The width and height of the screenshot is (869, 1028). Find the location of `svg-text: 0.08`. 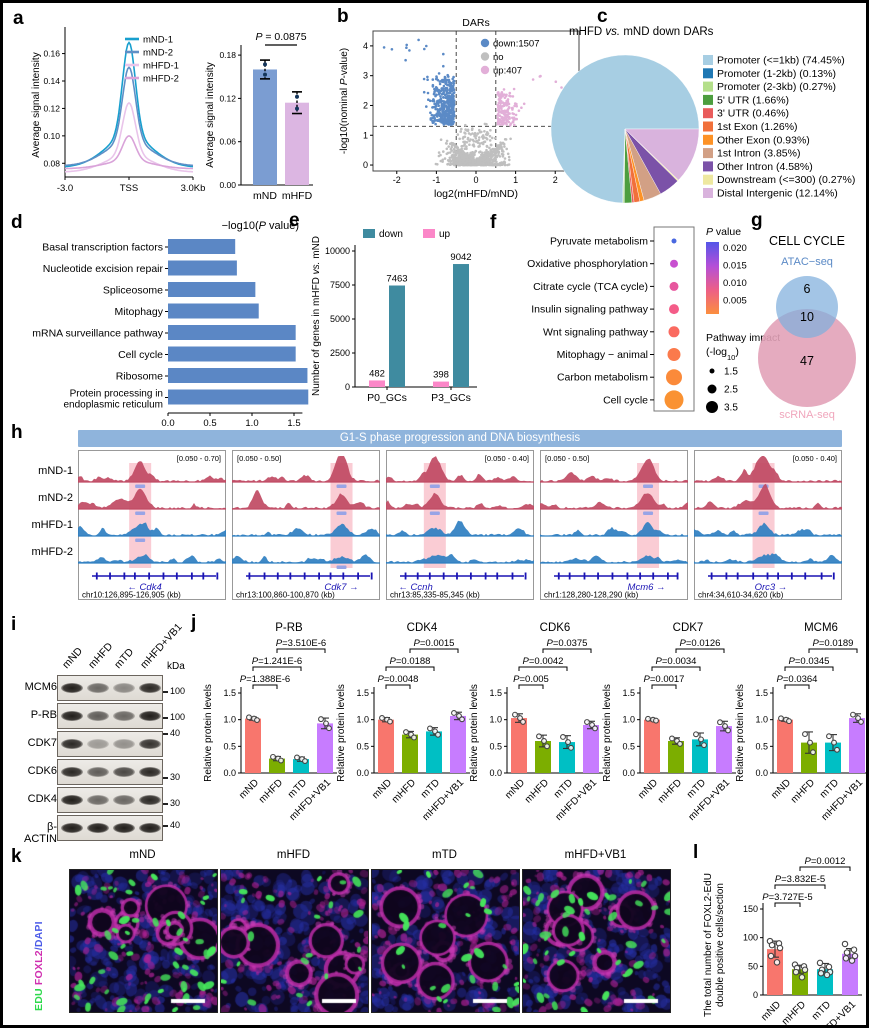

svg-text: 0.08 is located at coordinates (51, 163).